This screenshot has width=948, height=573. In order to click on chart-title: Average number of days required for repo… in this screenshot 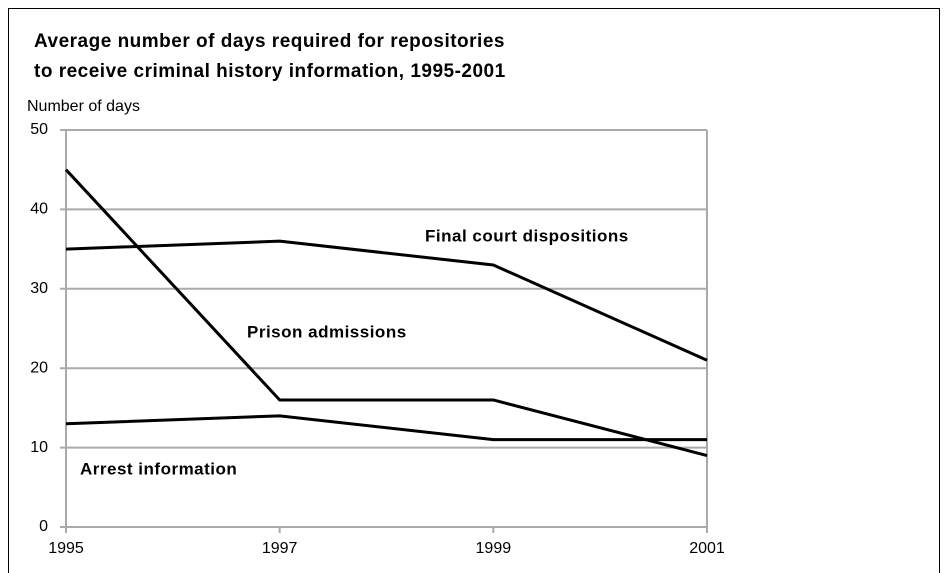, I will do `click(269, 41)`.